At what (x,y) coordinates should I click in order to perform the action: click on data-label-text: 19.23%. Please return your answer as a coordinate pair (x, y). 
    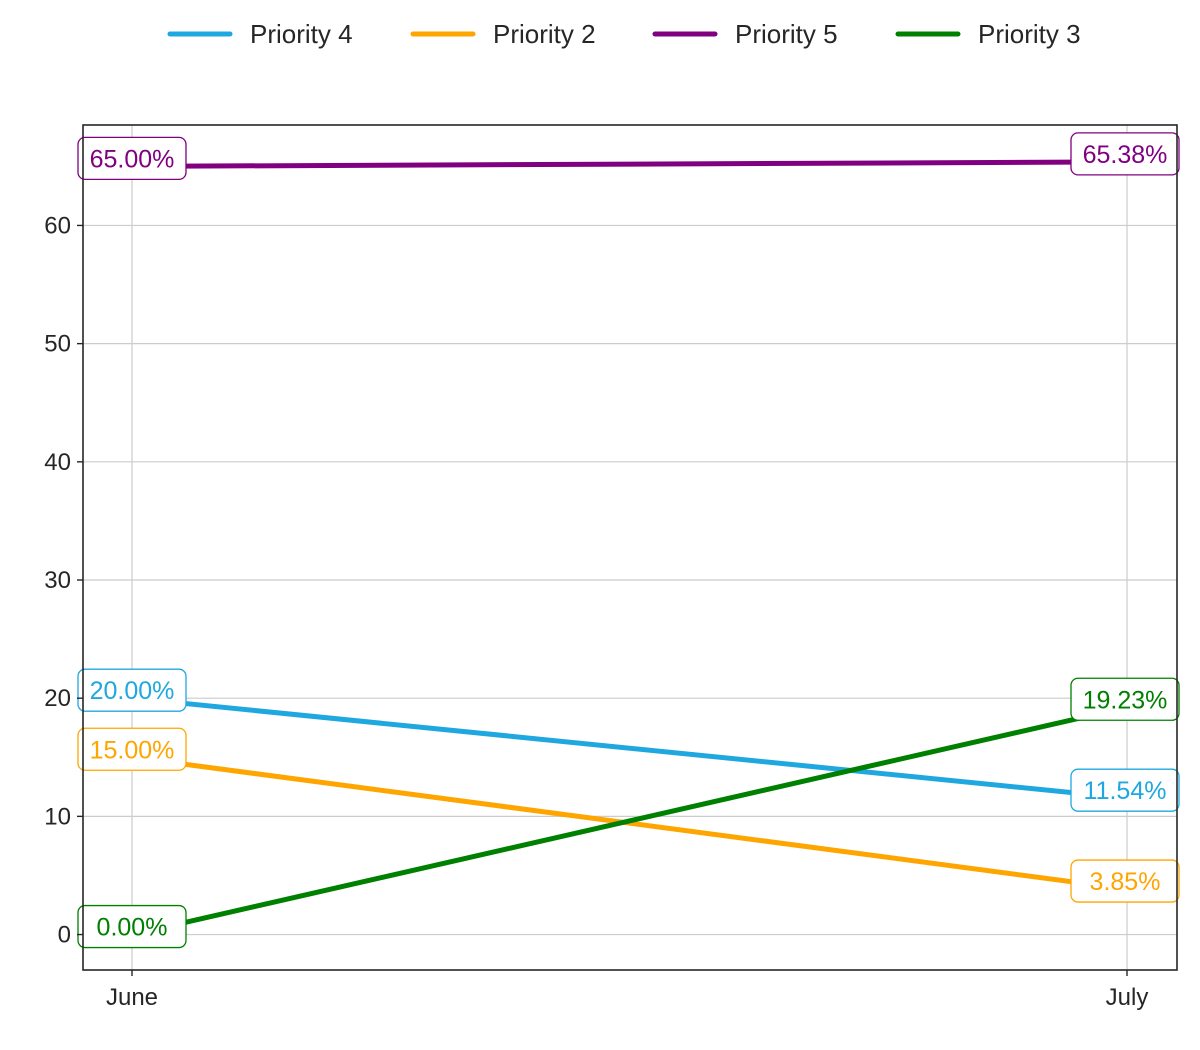
    Looking at the image, I should click on (1125, 700).